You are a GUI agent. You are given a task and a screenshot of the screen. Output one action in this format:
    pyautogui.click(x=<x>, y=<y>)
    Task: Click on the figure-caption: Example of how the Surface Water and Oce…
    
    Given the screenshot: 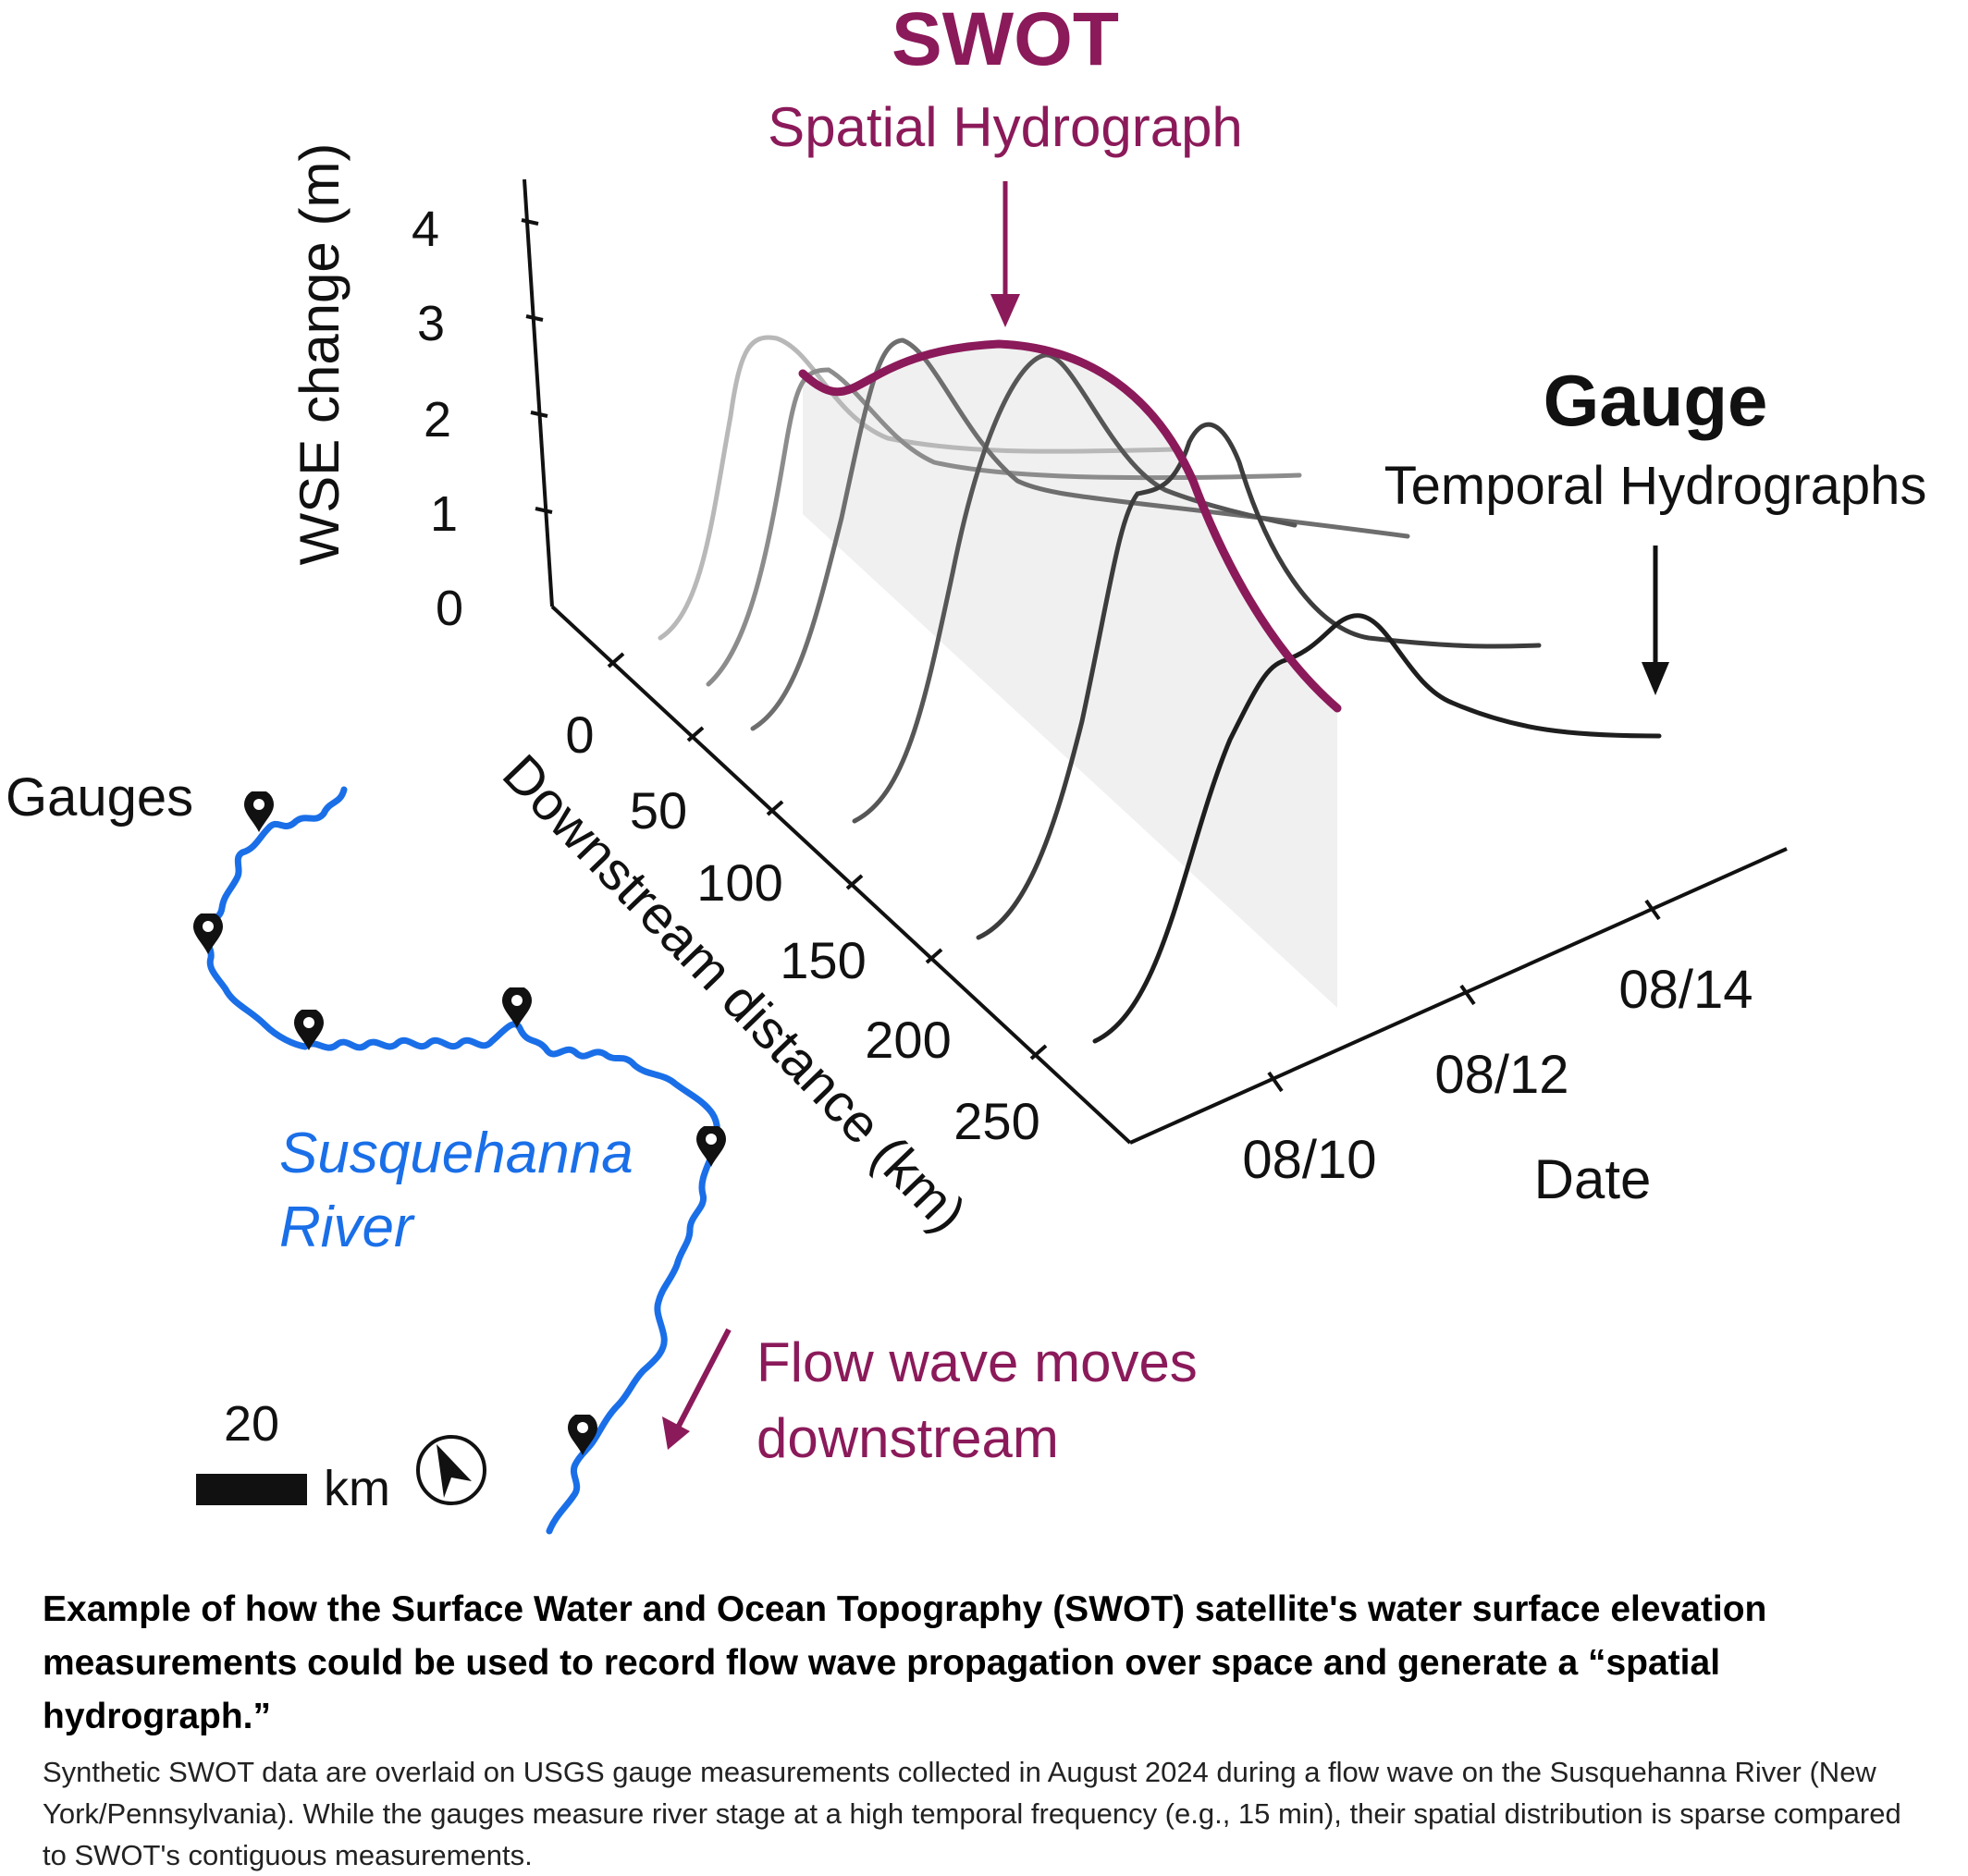 What is the action you would take?
    pyautogui.click(x=986, y=1729)
    